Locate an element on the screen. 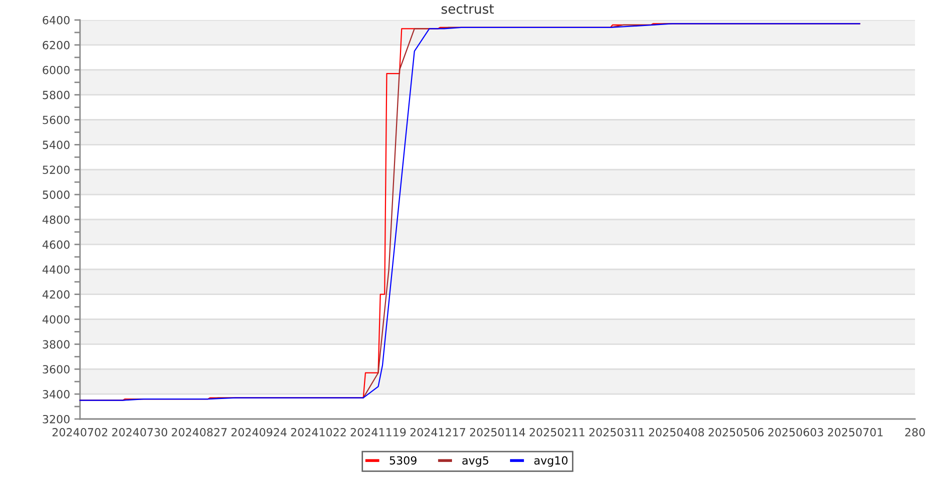 Image resolution: width=935 pixels, height=500 pixels. x-tick-label: 20241217 is located at coordinates (438, 432).